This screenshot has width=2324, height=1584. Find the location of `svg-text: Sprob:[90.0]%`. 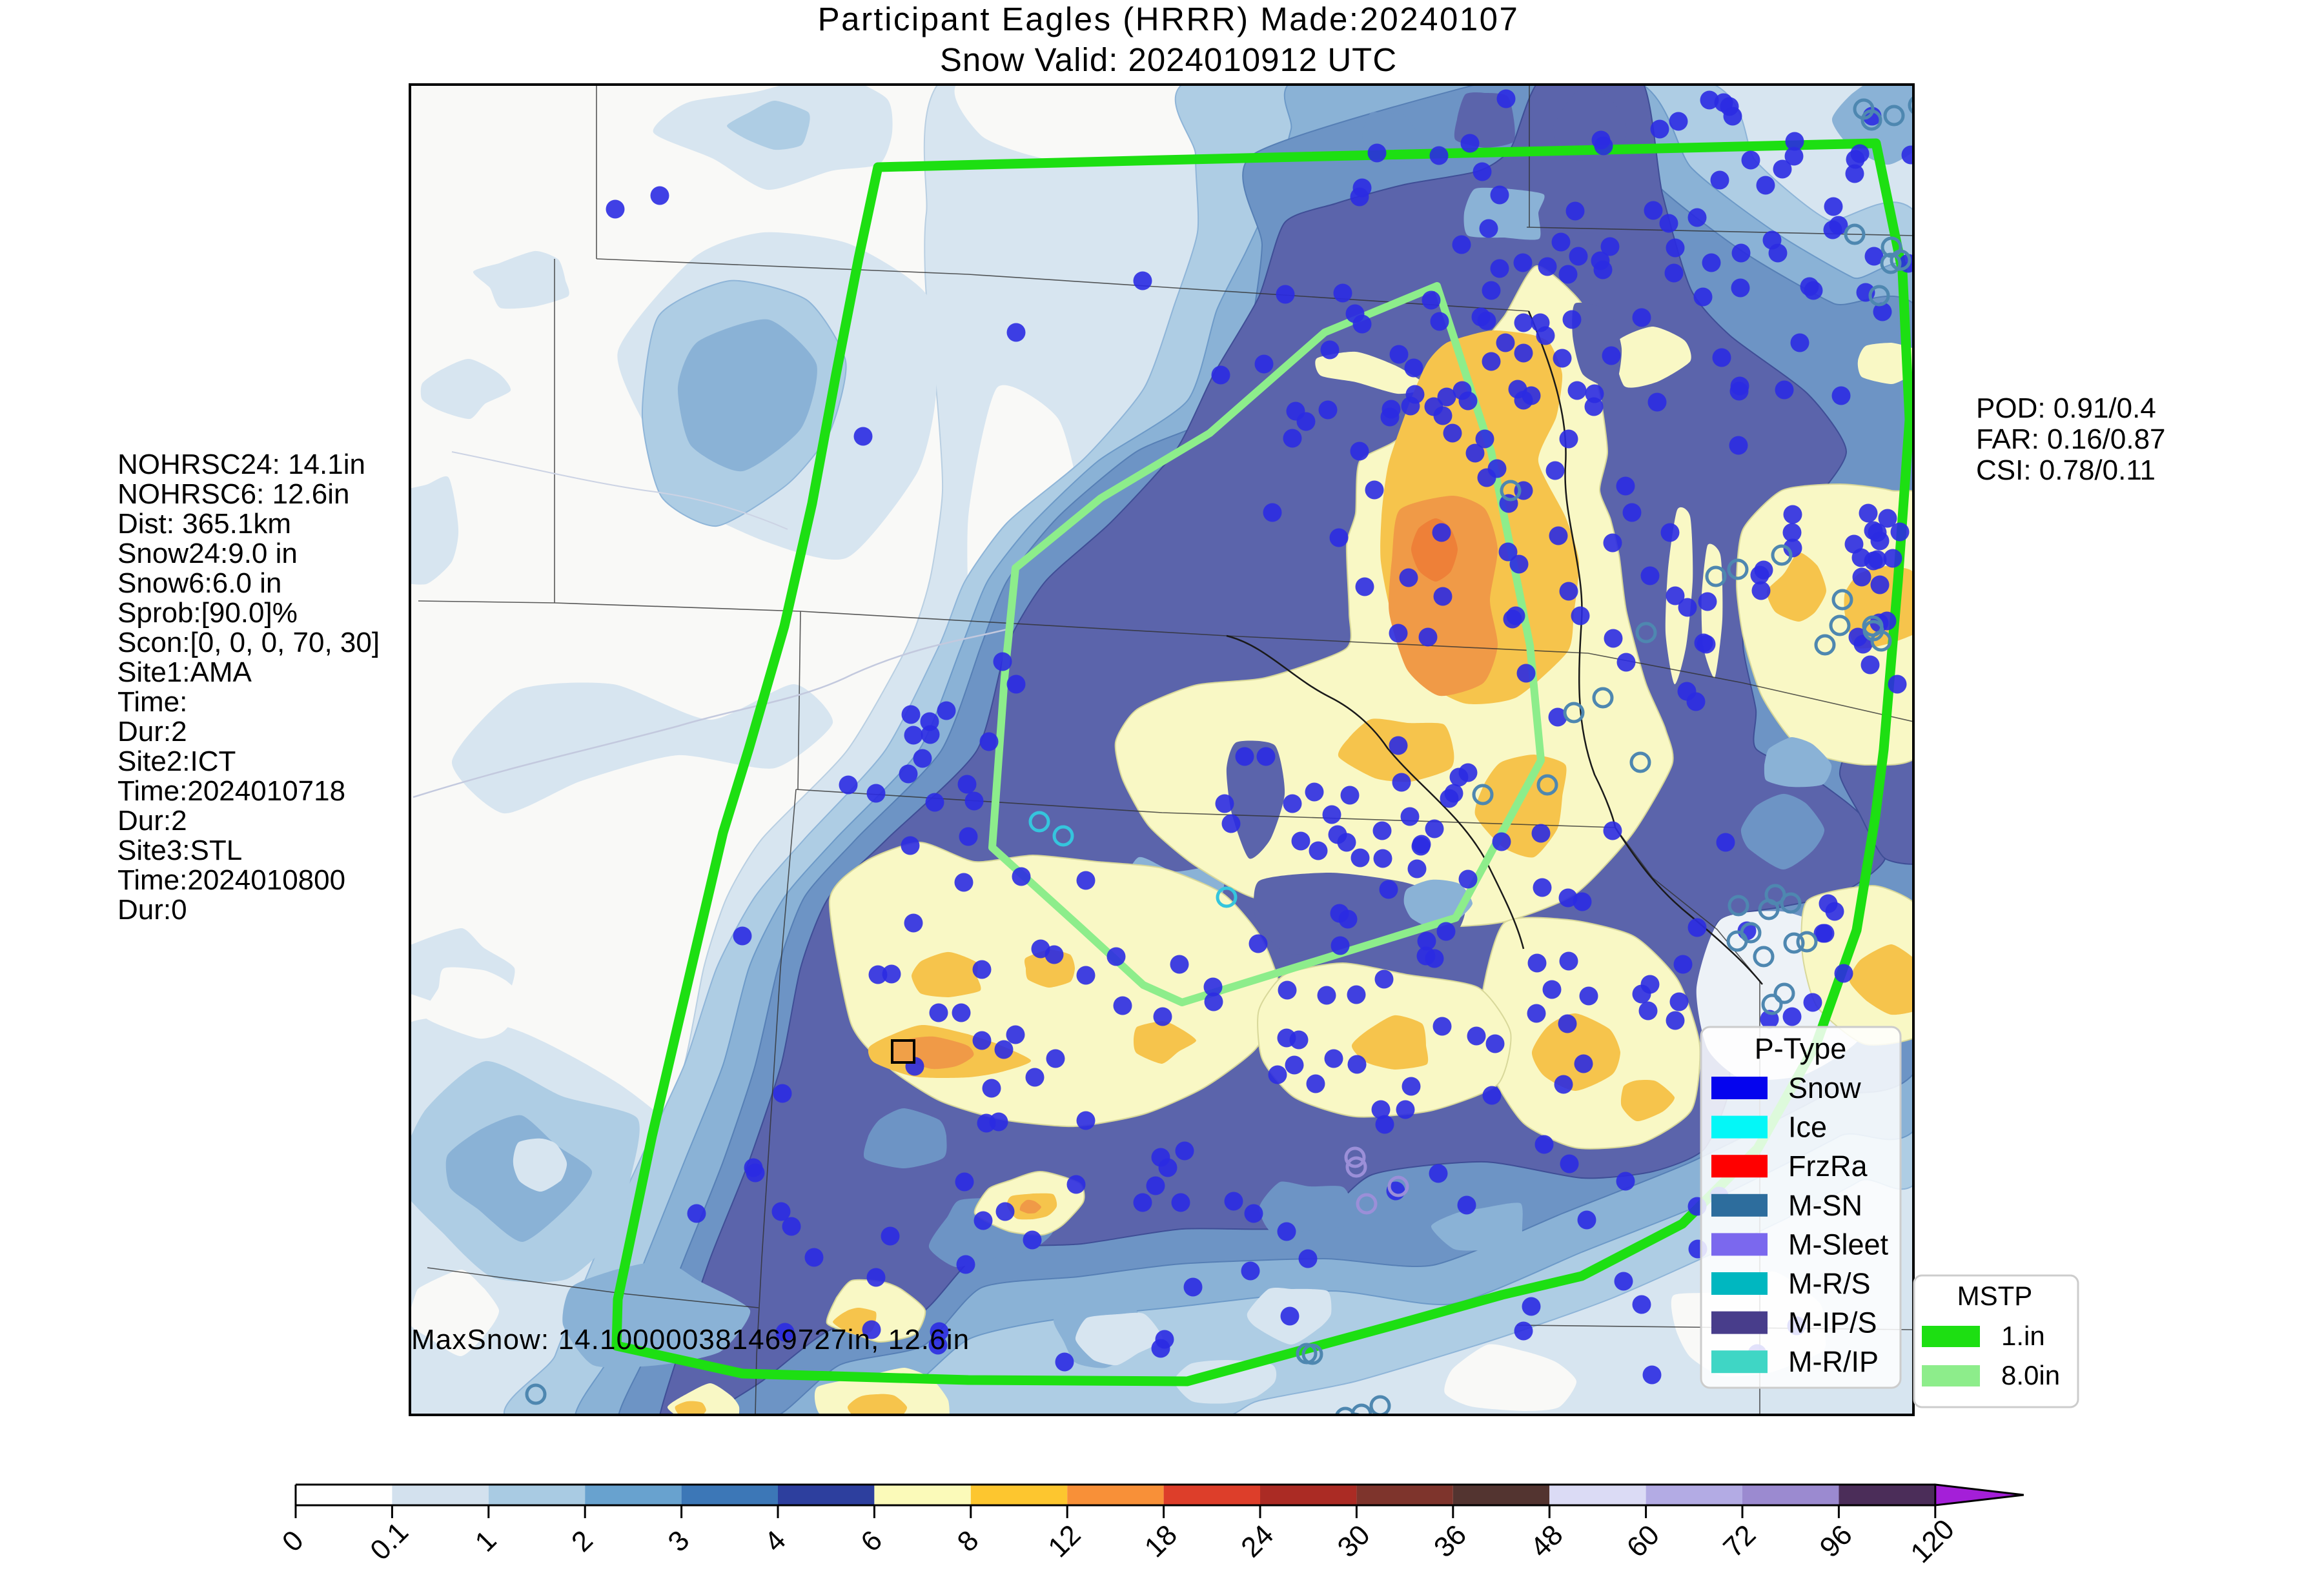

svg-text: Sprob:[90.0]% is located at coordinates (207, 613).